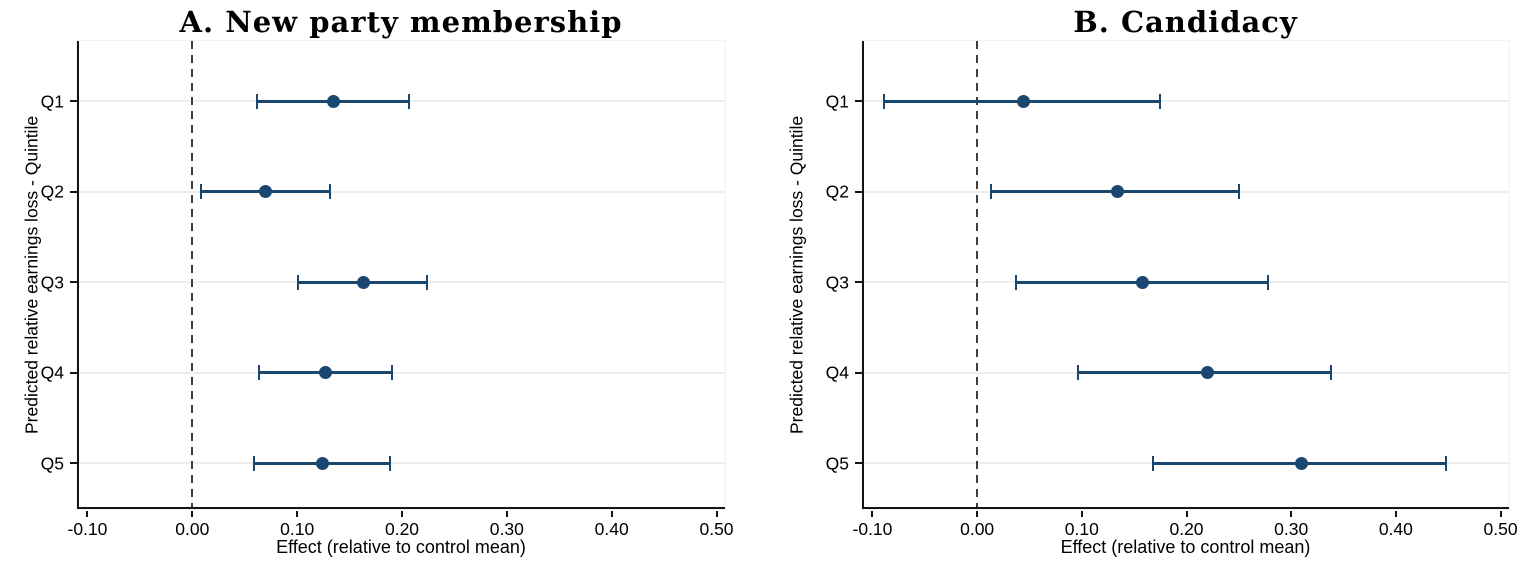  I want to click on gridline-Q2, so click(401, 191).